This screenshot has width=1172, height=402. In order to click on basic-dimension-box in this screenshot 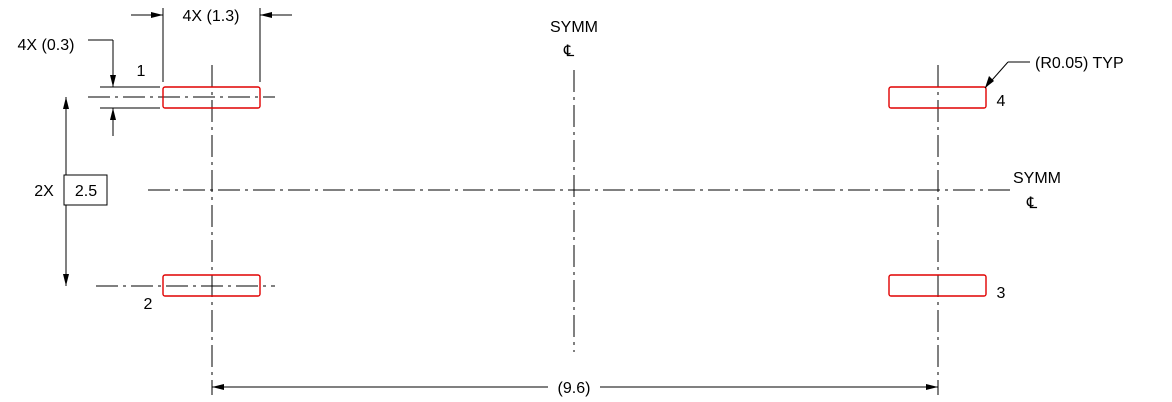, I will do `click(85, 190)`.